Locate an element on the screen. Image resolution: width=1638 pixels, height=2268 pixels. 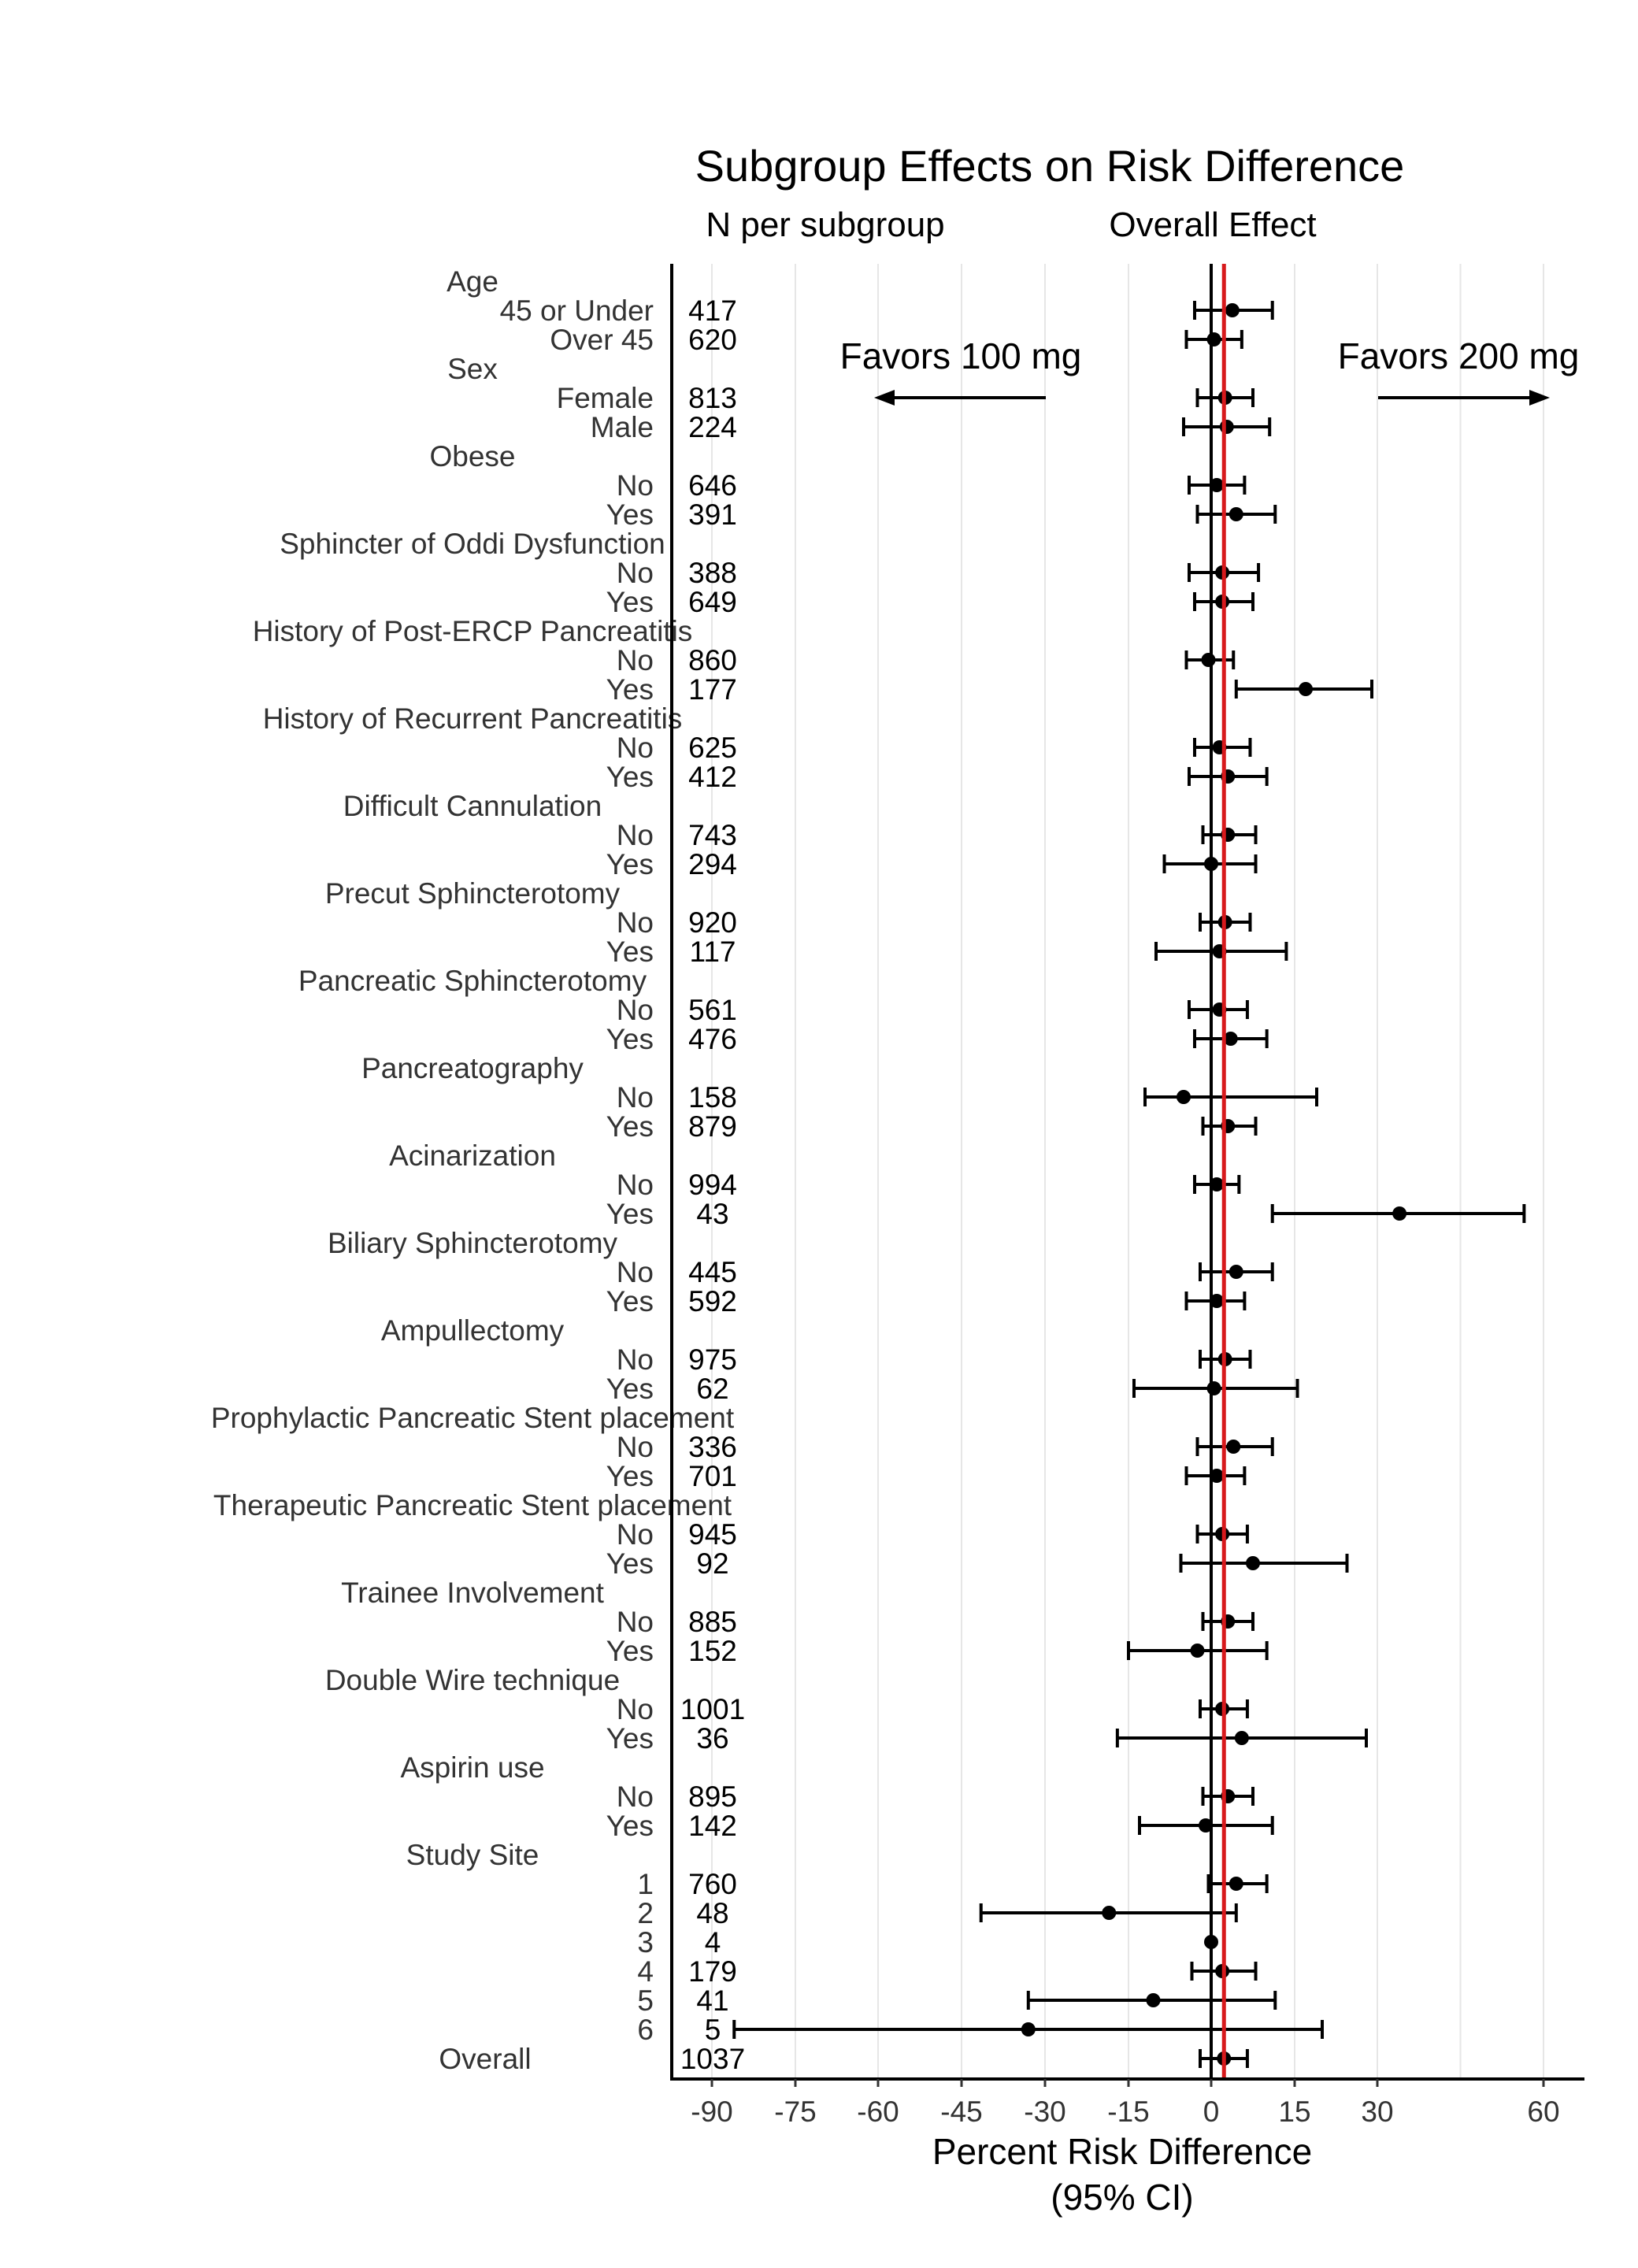
n-value: 649 is located at coordinates (712, 602).